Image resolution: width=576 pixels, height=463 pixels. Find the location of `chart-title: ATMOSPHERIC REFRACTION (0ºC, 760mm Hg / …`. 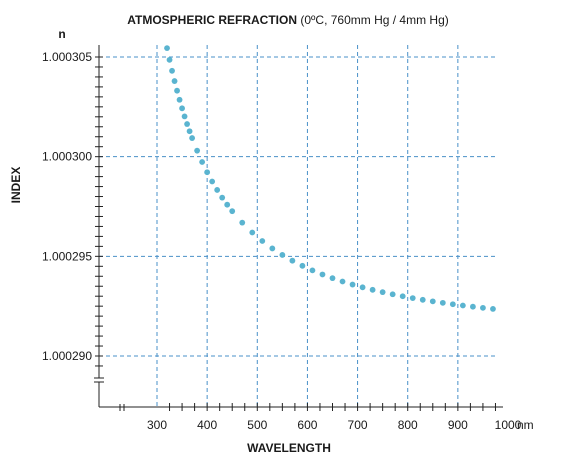

chart-title: ATMOSPHERIC REFRACTION (0ºC, 760mm Hg / … is located at coordinates (288, 20).